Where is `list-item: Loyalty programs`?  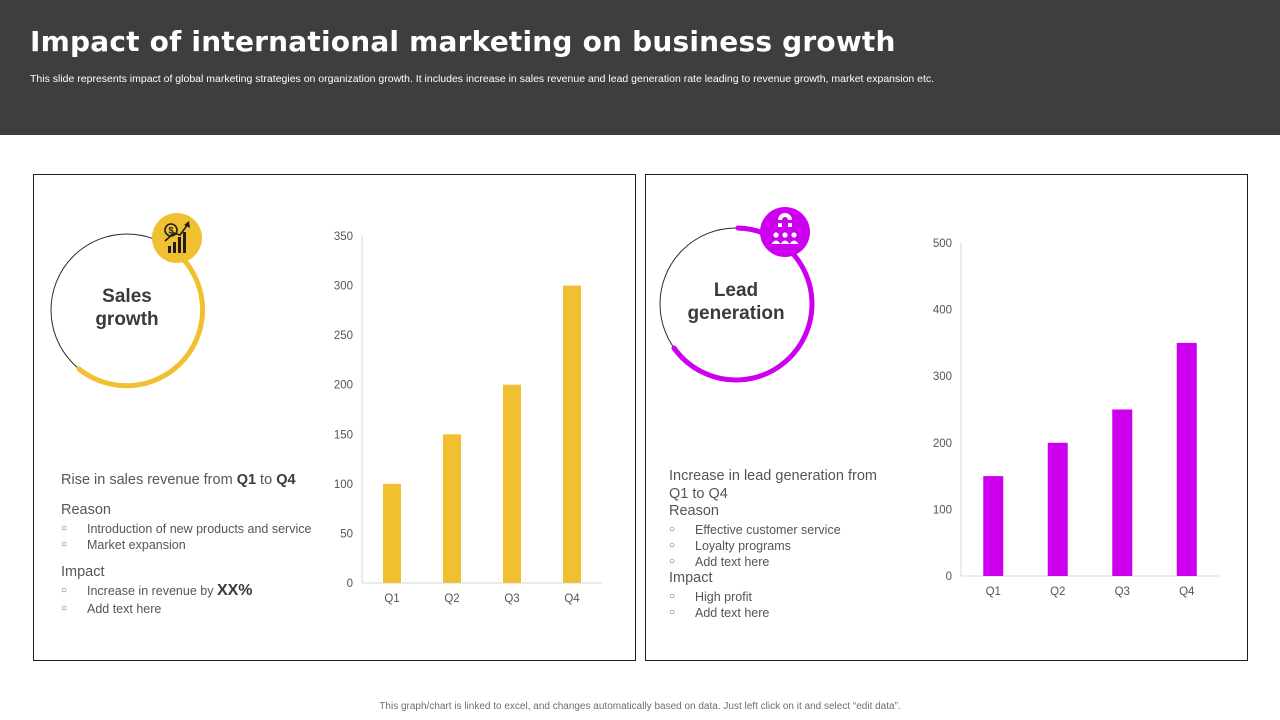 list-item: Loyalty programs is located at coordinates (755, 546).